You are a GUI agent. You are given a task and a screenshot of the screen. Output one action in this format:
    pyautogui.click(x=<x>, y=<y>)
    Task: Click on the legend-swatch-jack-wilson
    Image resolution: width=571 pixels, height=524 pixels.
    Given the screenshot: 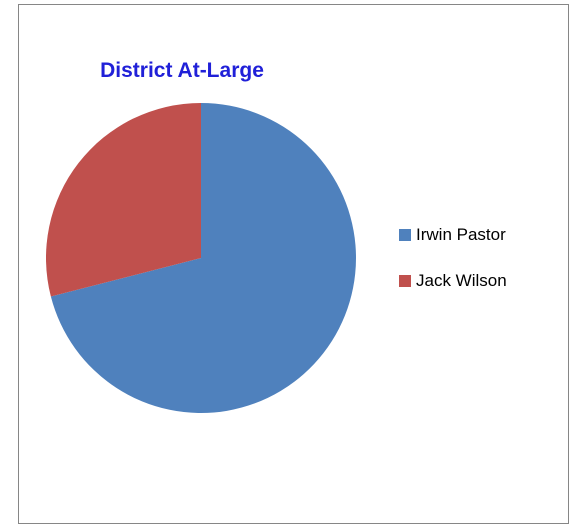 What is the action you would take?
    pyautogui.click(x=405, y=281)
    